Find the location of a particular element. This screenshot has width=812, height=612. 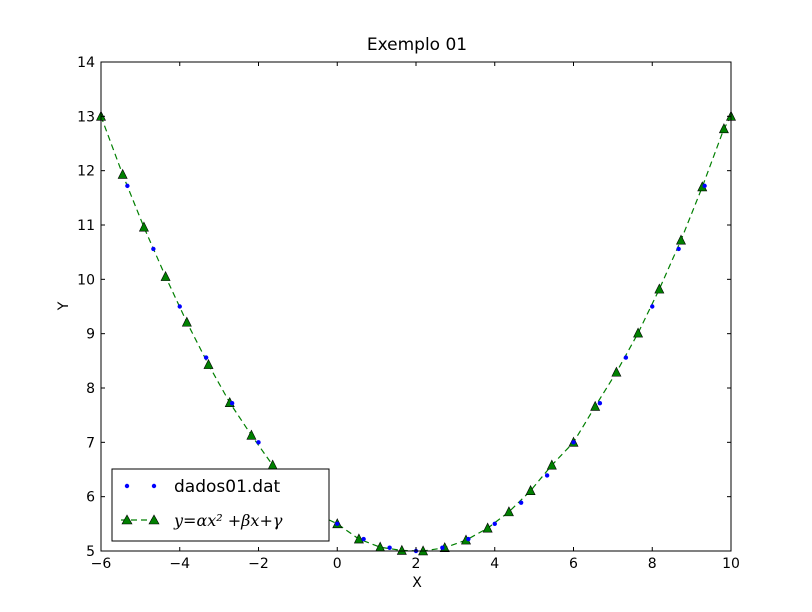

y-axis-label: Y is located at coordinates (64, 306).